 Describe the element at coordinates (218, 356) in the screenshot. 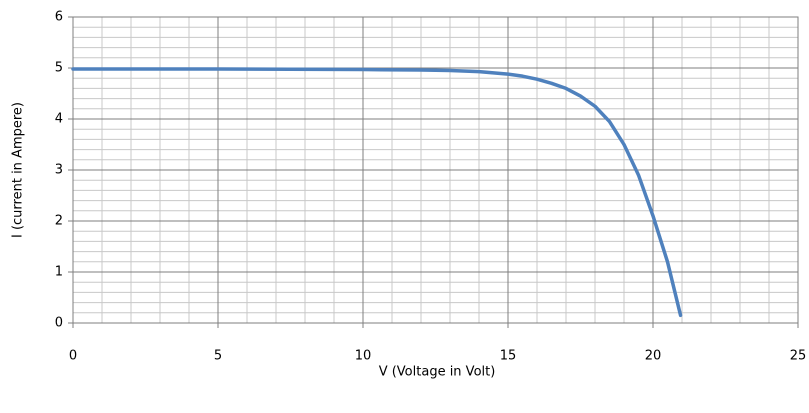

I see `x-tick-label: 5` at that location.